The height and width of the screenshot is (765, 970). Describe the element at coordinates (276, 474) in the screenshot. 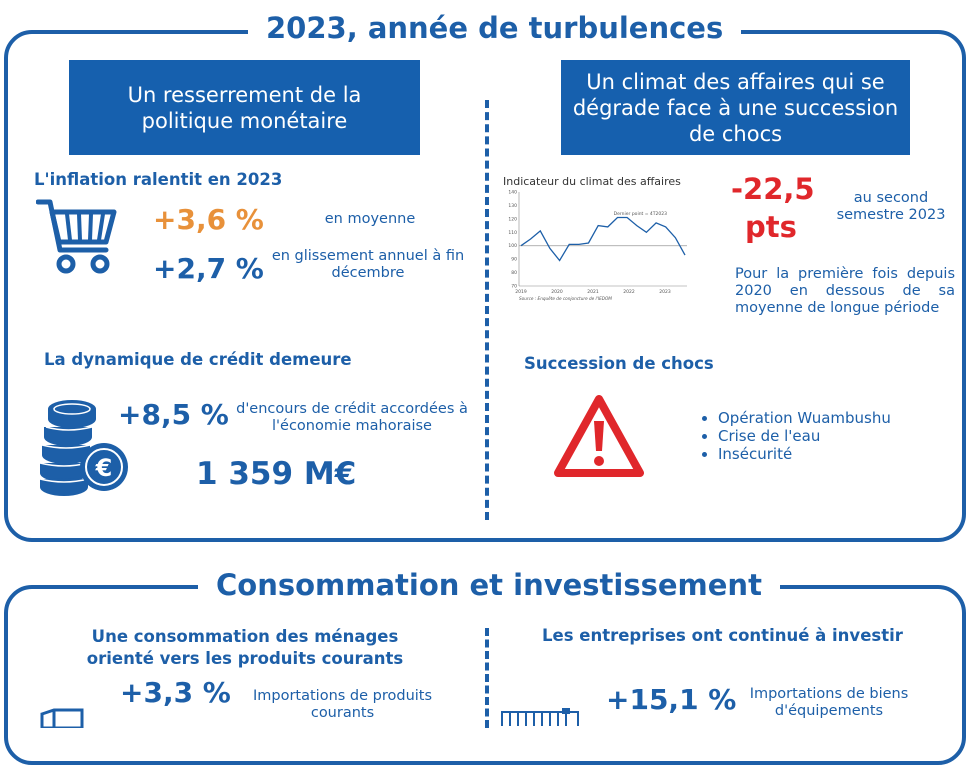

I see `credit-amount: 1 359 M€` at that location.